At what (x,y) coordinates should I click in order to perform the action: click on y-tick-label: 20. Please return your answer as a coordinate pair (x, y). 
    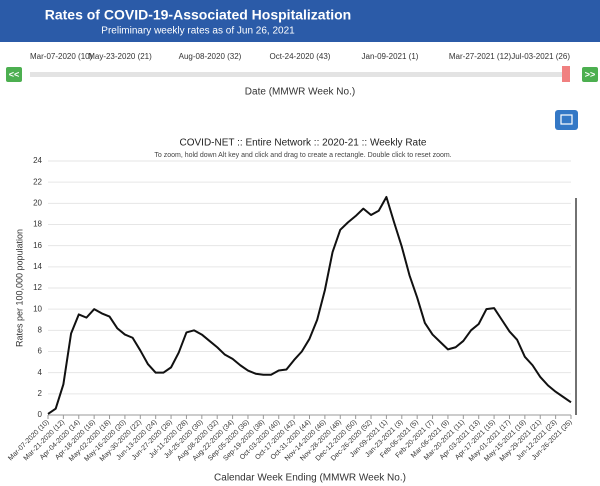
    Looking at the image, I should click on (37, 202).